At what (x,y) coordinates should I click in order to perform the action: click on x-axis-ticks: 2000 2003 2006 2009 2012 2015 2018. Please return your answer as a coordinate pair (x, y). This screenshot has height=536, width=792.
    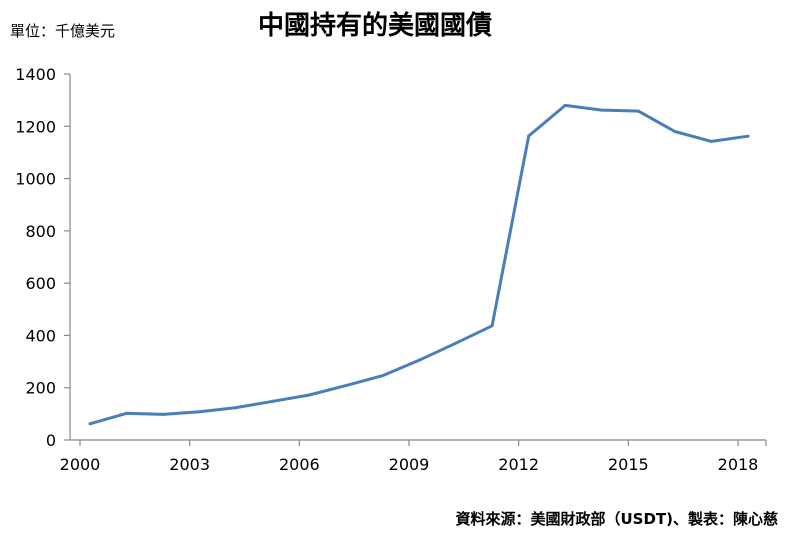
    Looking at the image, I should click on (413, 457).